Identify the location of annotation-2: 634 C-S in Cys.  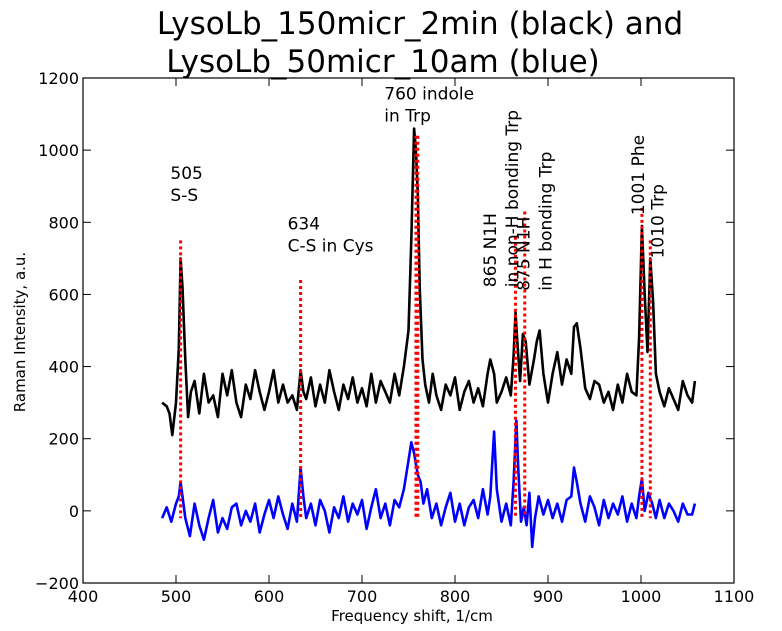
(331, 236).